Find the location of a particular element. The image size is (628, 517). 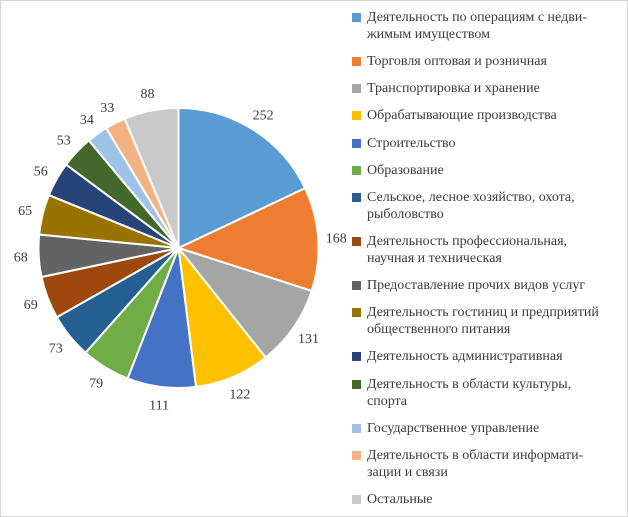

legend-item-2: Торговля оптовая и розничная is located at coordinates (486, 61).